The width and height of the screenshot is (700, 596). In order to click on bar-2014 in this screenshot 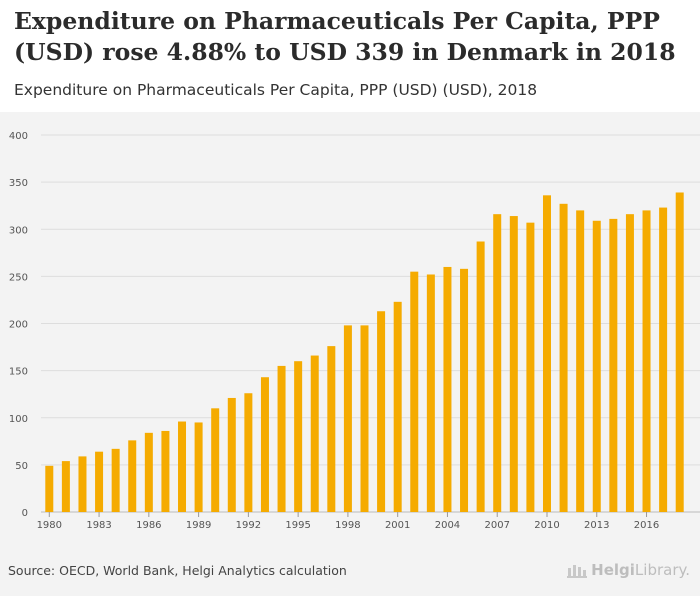, I will do `click(613, 365)`.